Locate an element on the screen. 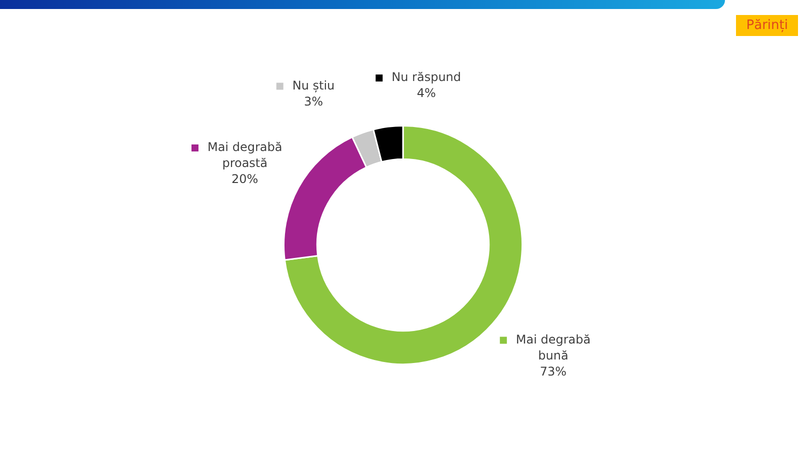 Image resolution: width=800 pixels, height=450 pixels. legend-label: Nu știu is located at coordinates (313, 85).